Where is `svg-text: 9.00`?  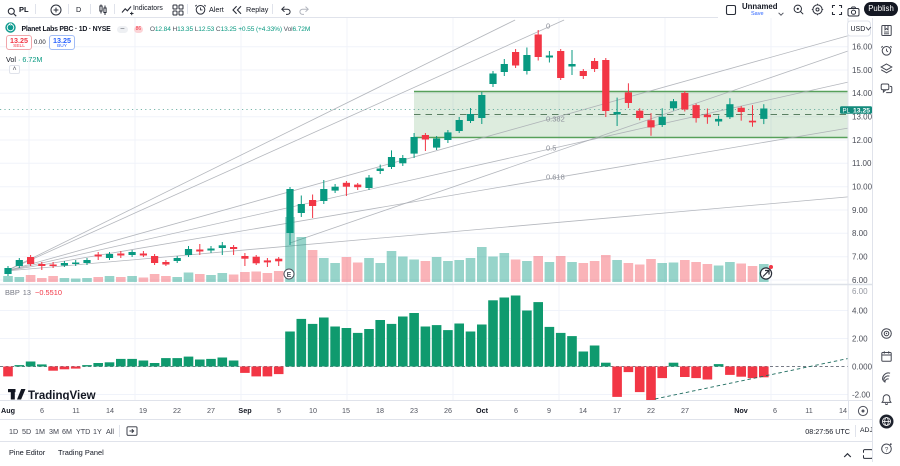 svg-text: 9.00 is located at coordinates (860, 210).